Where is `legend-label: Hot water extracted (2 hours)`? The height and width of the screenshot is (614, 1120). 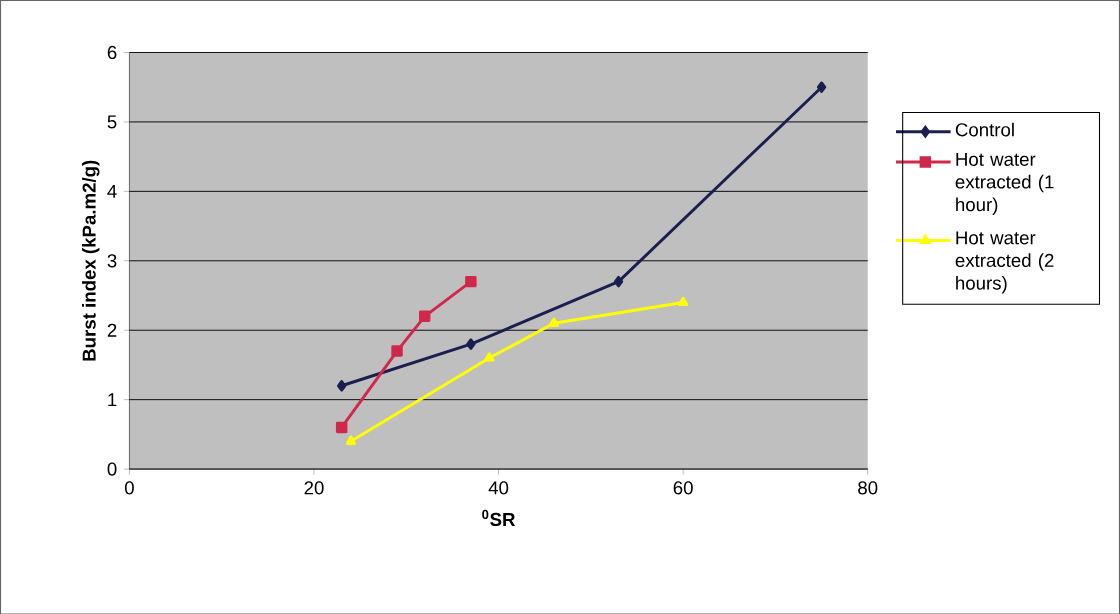
legend-label: Hot water extracted (2 hours) is located at coordinates (1004, 262).